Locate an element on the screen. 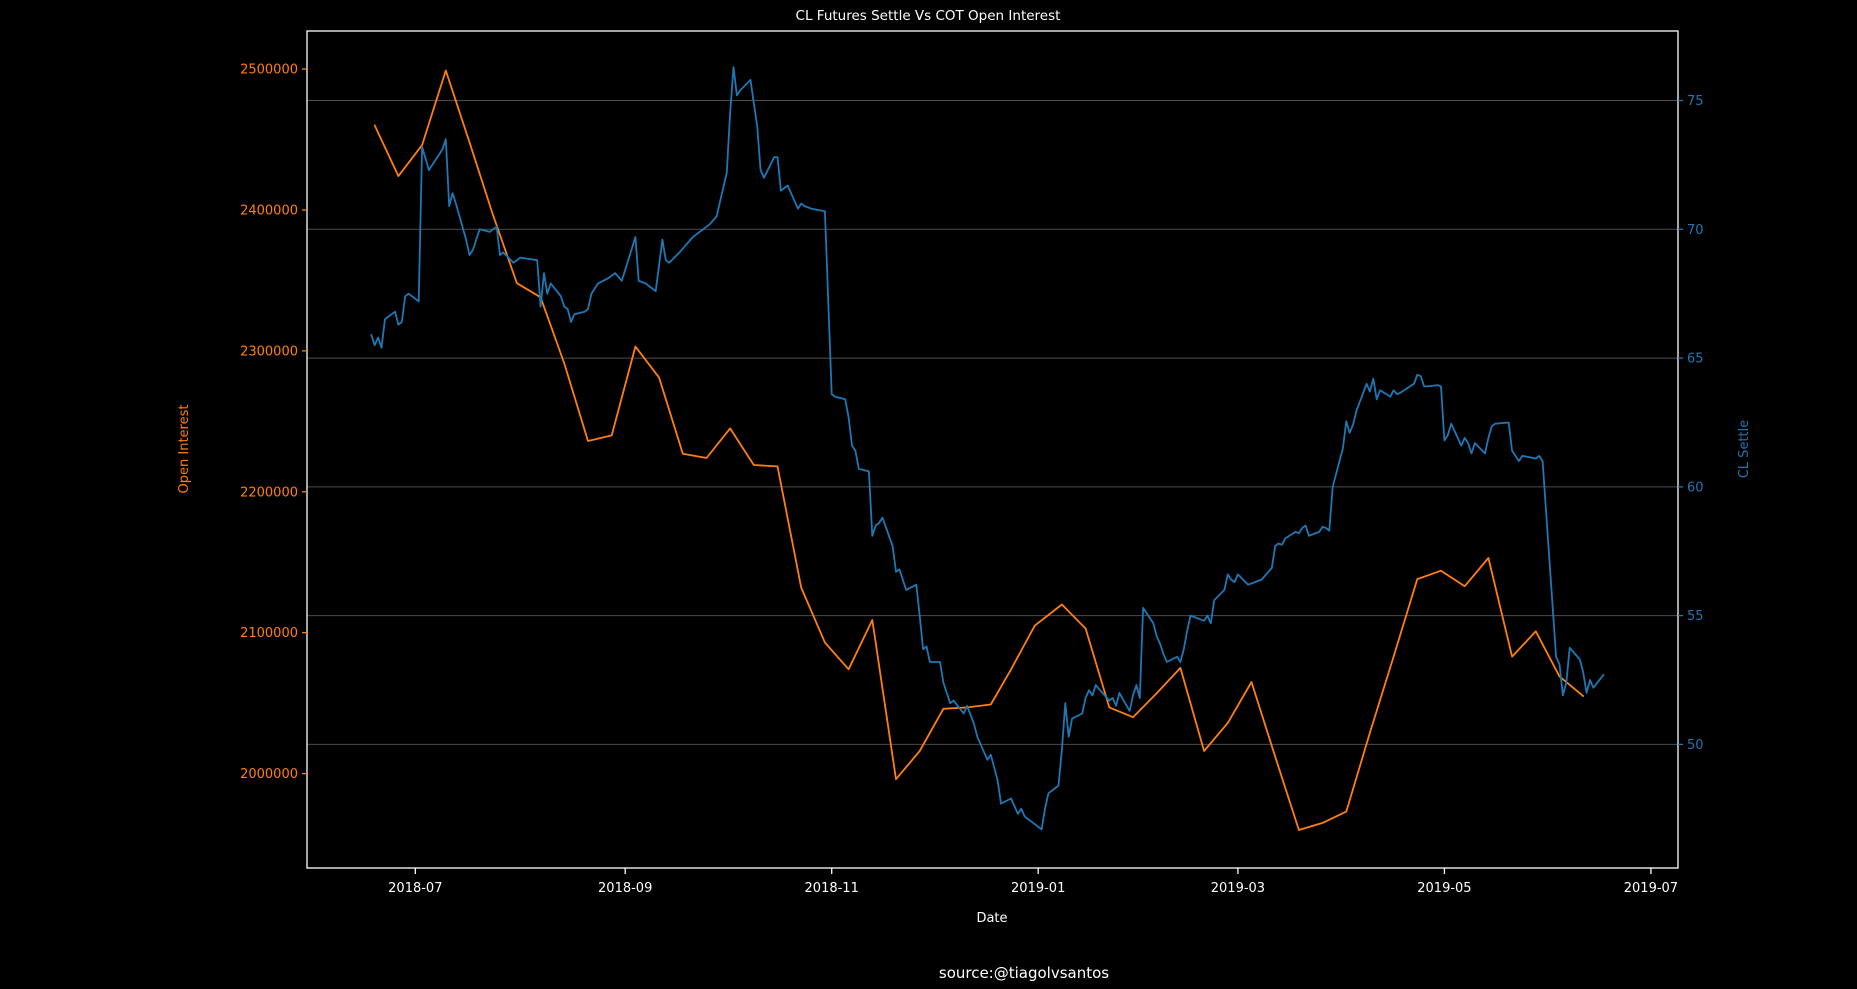 The height and width of the screenshot is (989, 1857). y-right-tick-label: 55 is located at coordinates (1695, 616).